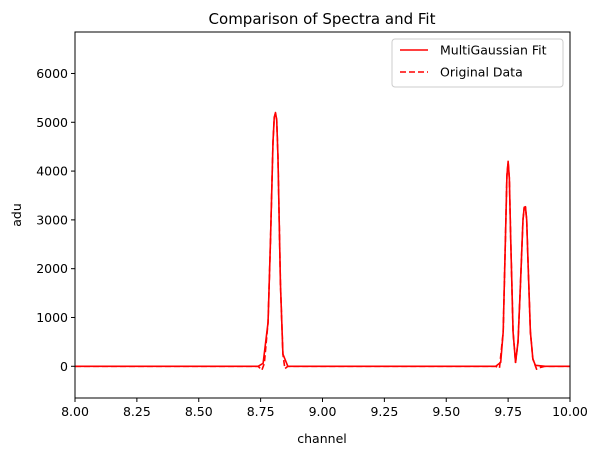 The height and width of the screenshot is (455, 600). What do you see at coordinates (52, 171) in the screenshot?
I see `y-tick-label: 4000` at bounding box center [52, 171].